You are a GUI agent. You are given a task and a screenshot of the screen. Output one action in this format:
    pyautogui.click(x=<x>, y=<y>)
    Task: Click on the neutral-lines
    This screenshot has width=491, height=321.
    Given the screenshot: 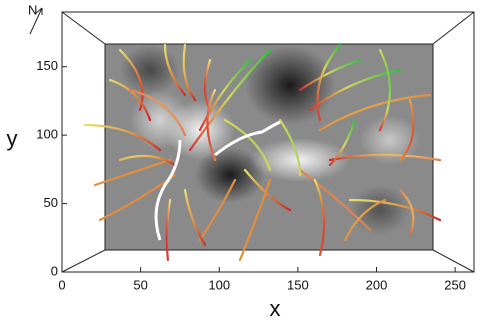 What is the action you would take?
    pyautogui.click(x=217, y=180)
    